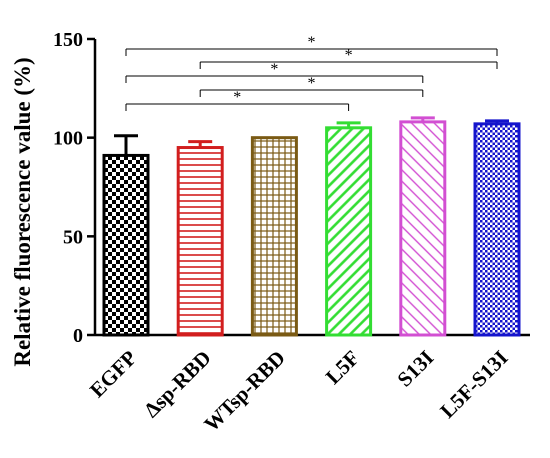 The width and height of the screenshot is (550, 458). I want to click on significance-brackets: * * * * *, so click(311, 72).